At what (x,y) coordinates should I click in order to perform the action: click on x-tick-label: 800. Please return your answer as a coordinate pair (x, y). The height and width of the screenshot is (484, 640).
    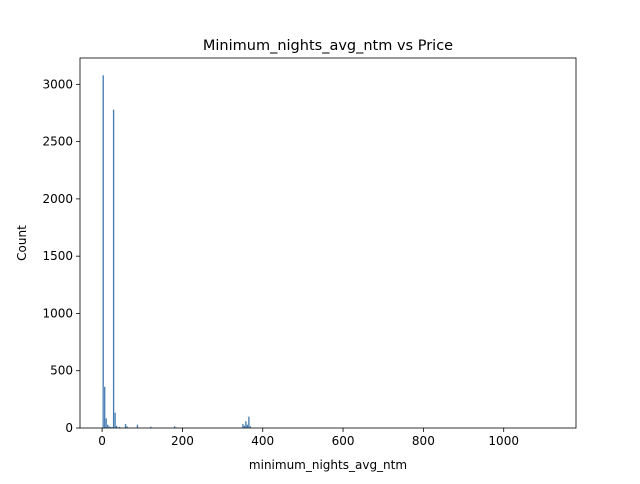
    Looking at the image, I should click on (423, 441).